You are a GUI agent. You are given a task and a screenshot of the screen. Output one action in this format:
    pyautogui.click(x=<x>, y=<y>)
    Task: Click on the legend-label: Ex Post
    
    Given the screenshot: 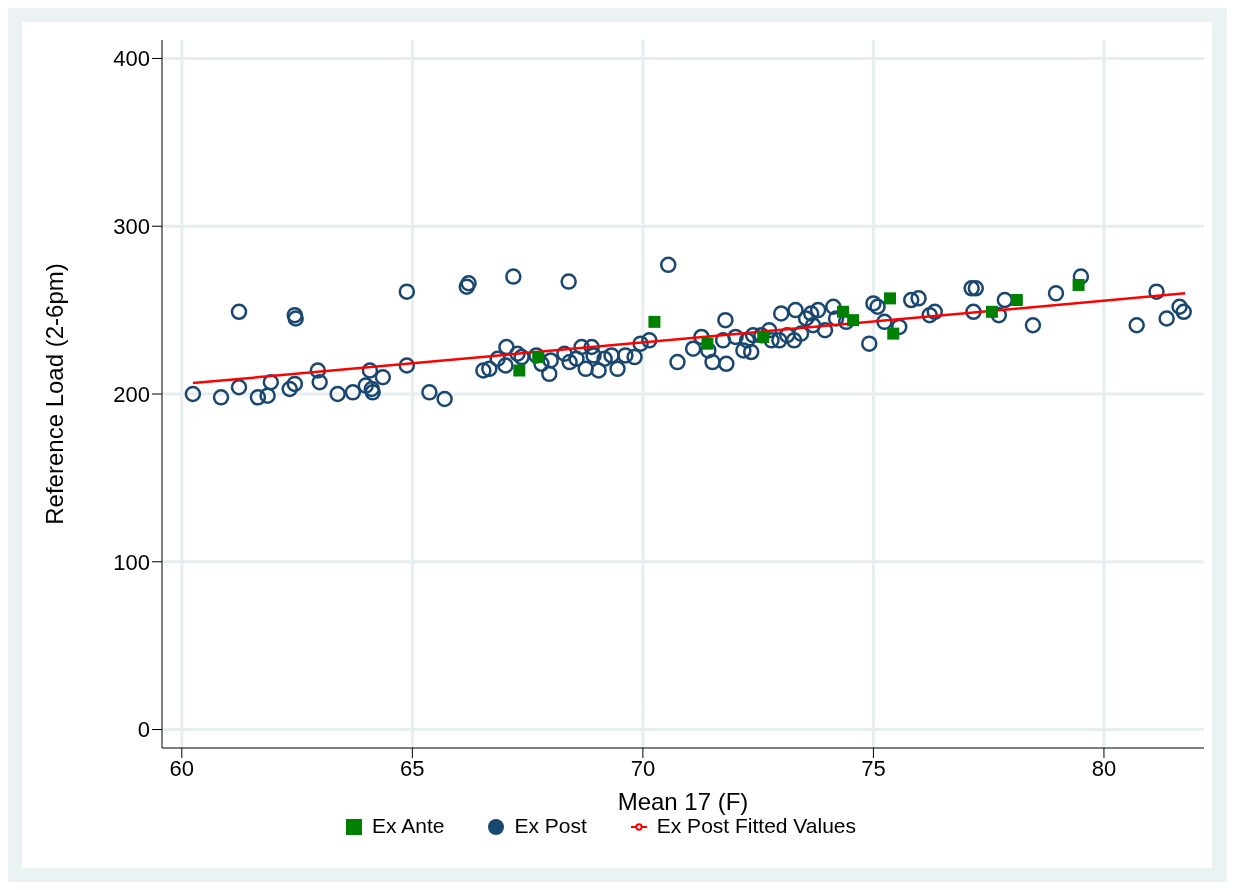 What is the action you would take?
    pyautogui.click(x=550, y=825)
    